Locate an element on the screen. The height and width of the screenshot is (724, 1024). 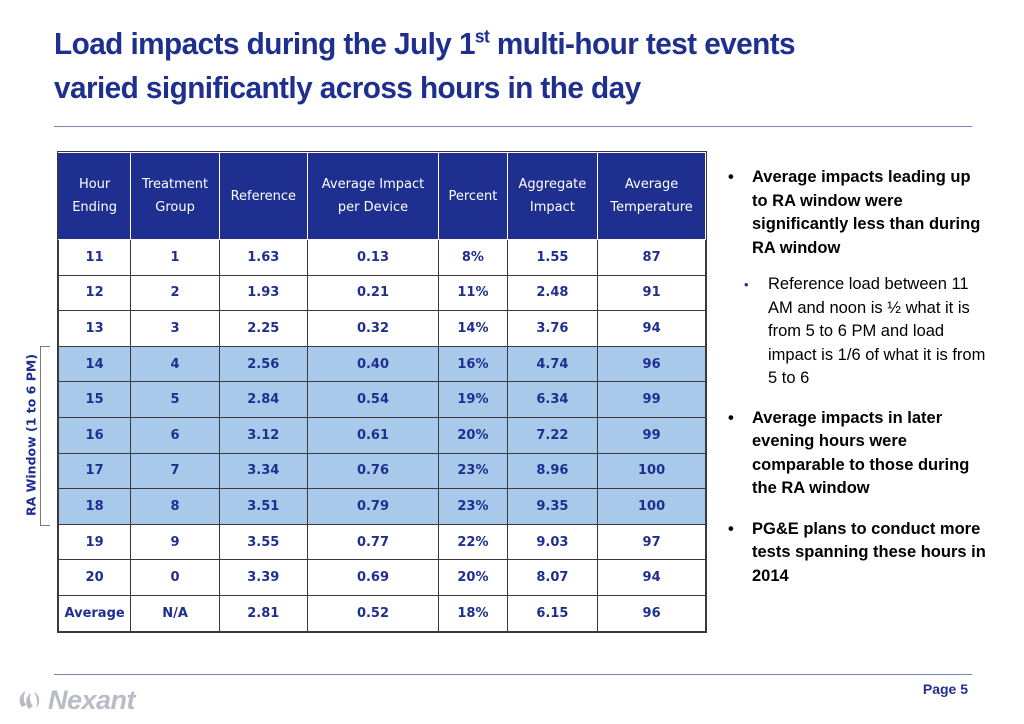
table-cell: 5 is located at coordinates (175, 399).